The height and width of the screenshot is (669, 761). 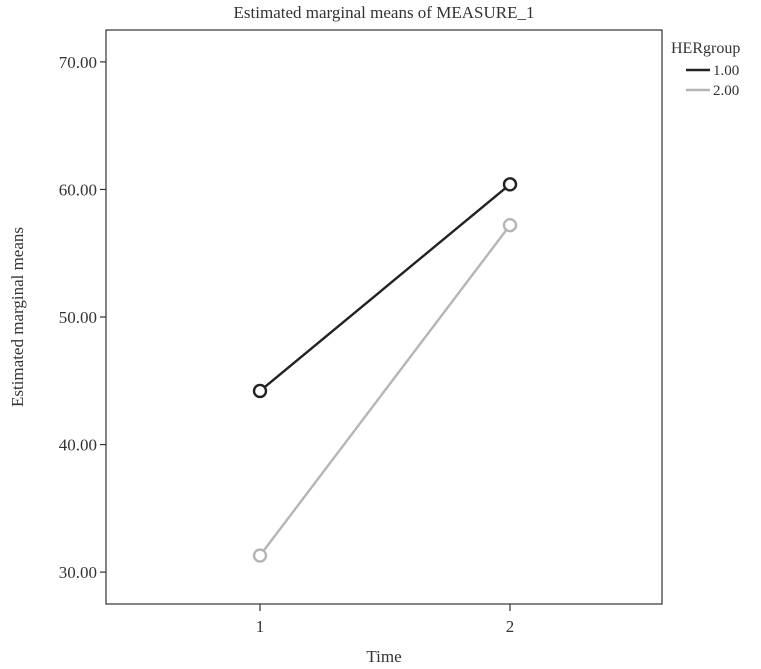 What do you see at coordinates (383, 656) in the screenshot?
I see `x-axis-label: Time` at bounding box center [383, 656].